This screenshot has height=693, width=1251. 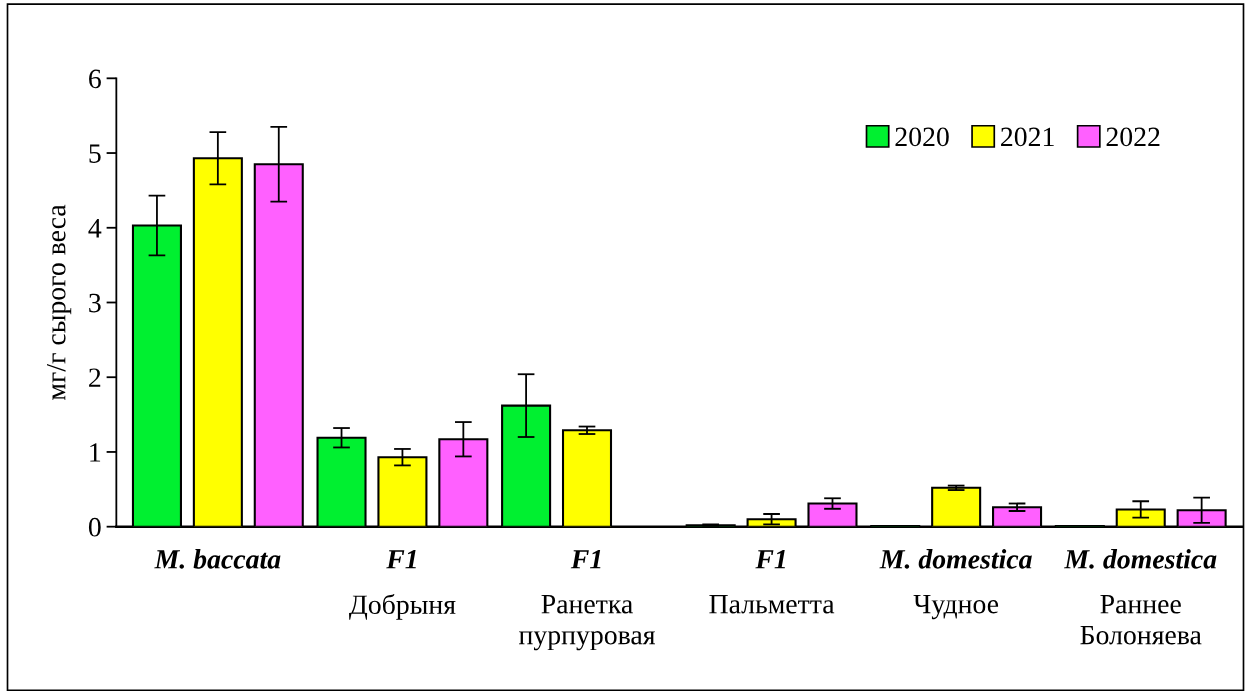 I want to click on x-tick-label: F1 Ранетка пурпуровая, so click(x=587, y=600).